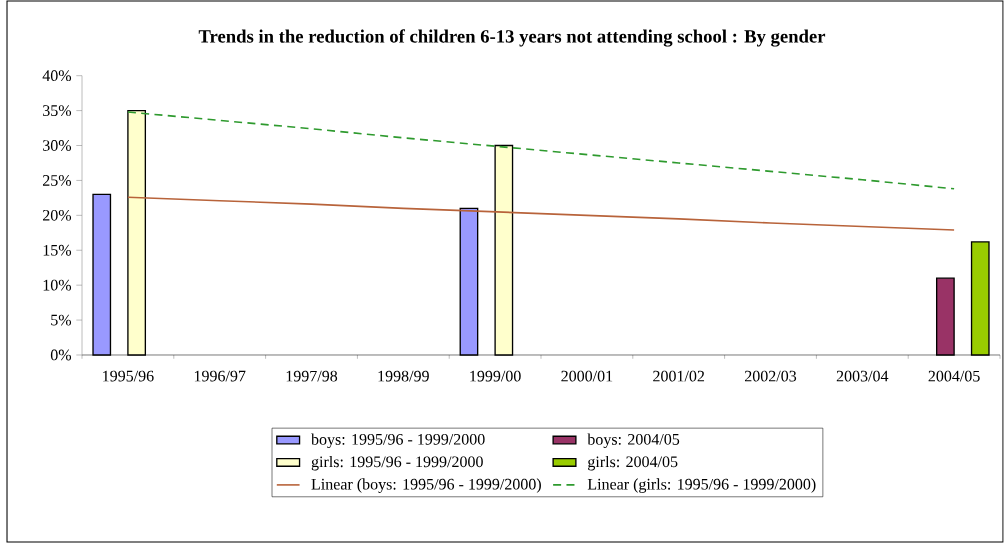 The width and height of the screenshot is (1008, 543). Describe the element at coordinates (954, 376) in the screenshot. I see `x-tick-label: 2004/05` at that location.